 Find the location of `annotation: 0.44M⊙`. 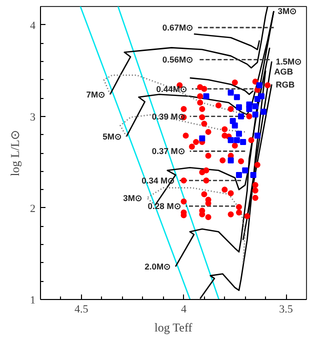

annotation: 0.44M⊙ is located at coordinates (172, 89).